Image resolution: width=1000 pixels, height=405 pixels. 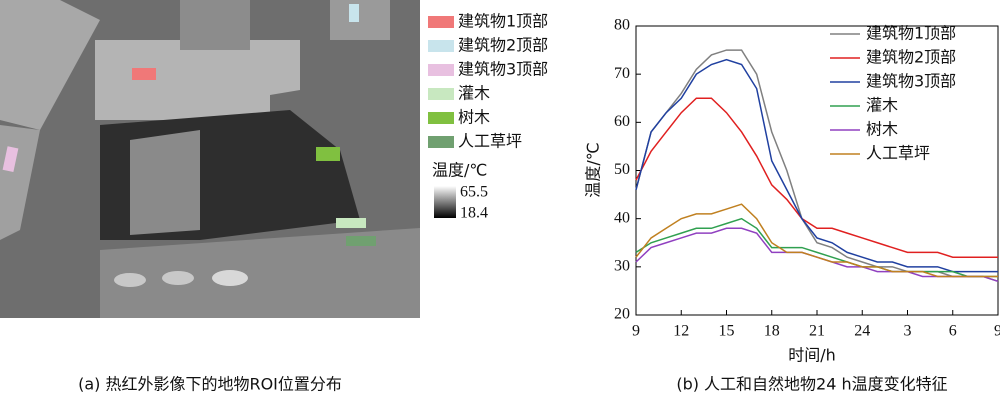 I want to click on x-tick-label: 15, so click(x=727, y=331).